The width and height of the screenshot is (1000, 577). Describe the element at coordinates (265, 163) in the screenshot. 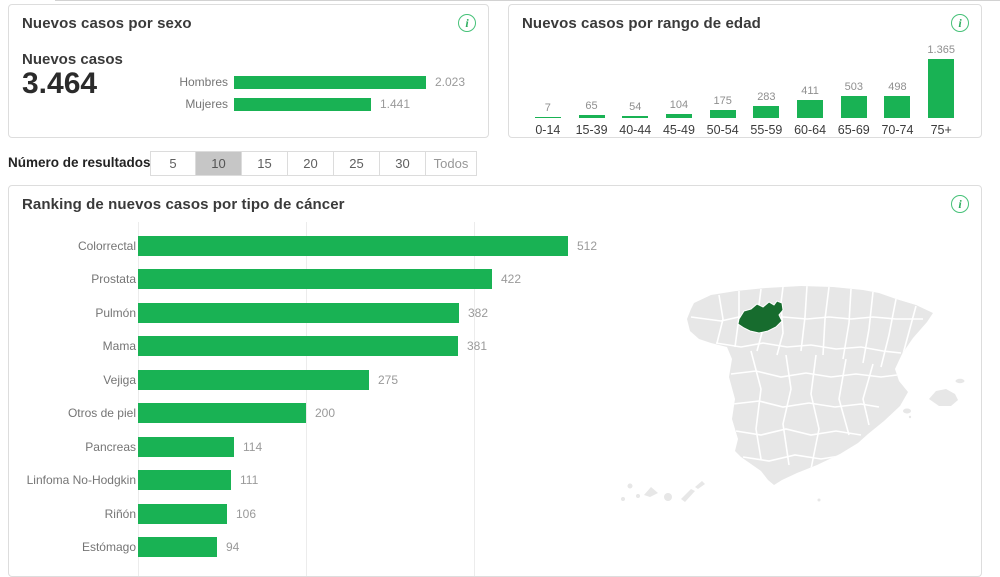

I see `results-count-option-15: 15` at that location.